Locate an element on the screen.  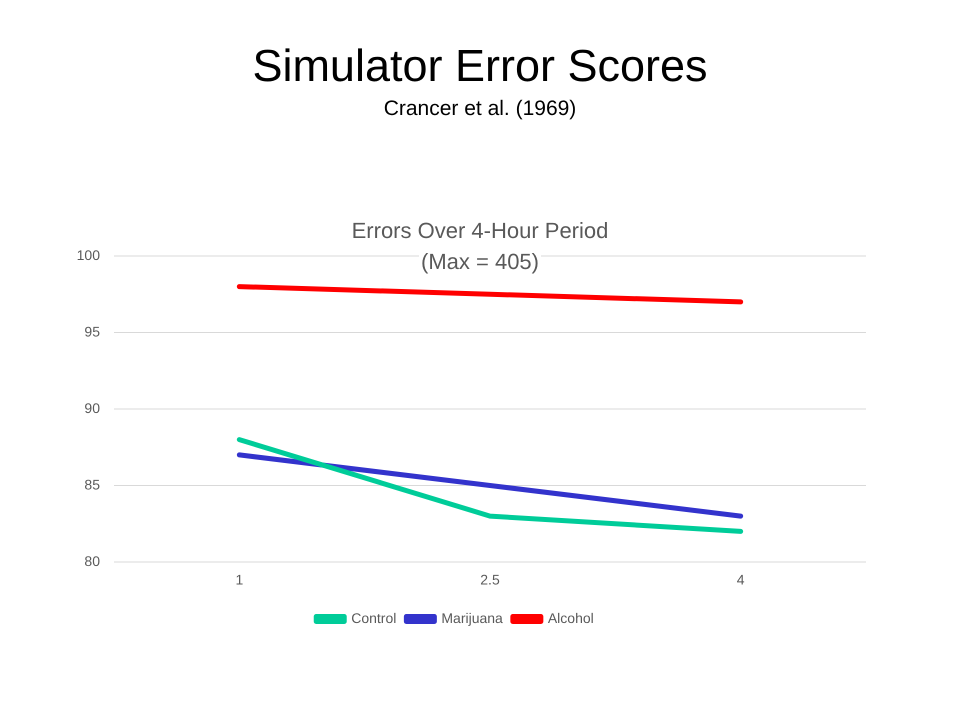
text: Errors Over 4-Hour Period is located at coordinates (480, 231).